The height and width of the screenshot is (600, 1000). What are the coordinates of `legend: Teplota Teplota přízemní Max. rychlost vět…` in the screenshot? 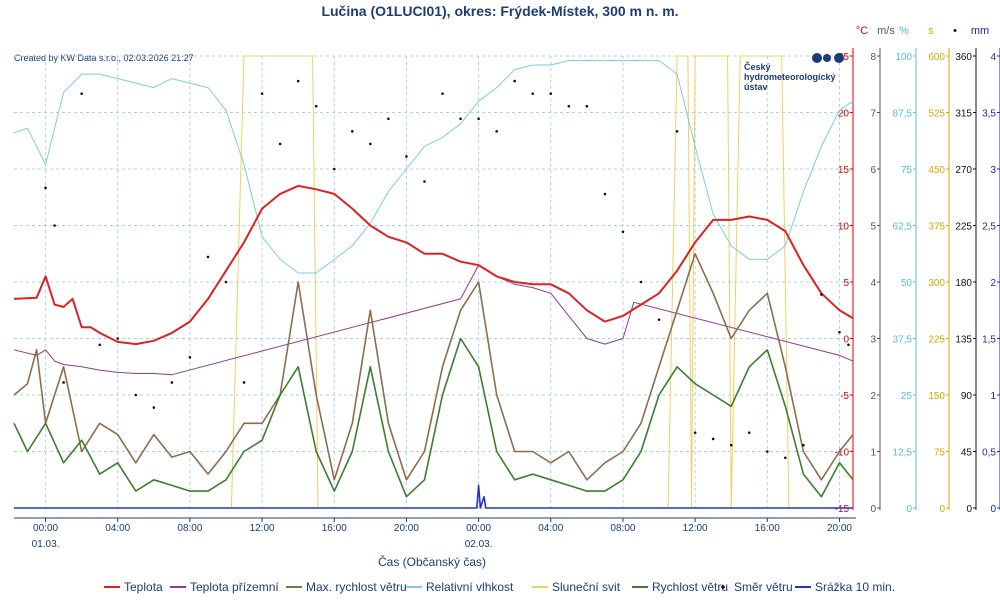 It's located at (499, 587).